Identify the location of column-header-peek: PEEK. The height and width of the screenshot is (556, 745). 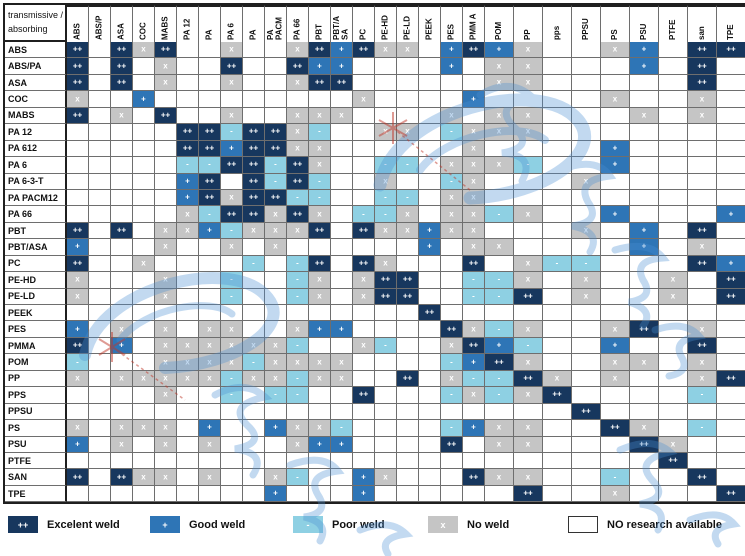
(430, 23).